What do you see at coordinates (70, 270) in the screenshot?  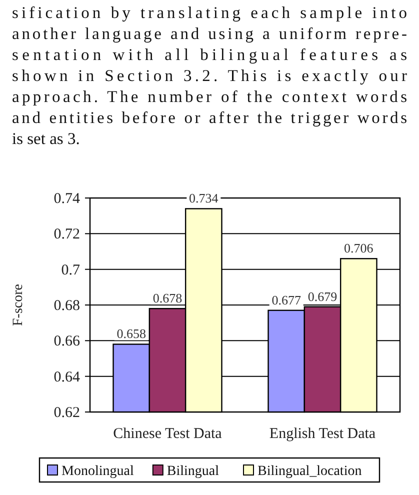 I see `y-tick-label: 0.7` at bounding box center [70, 270].